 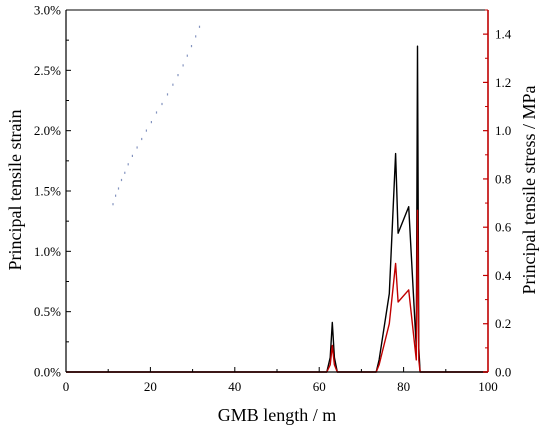 What do you see at coordinates (277, 415) in the screenshot?
I see `x-axis-title: GMB length / m` at bounding box center [277, 415].